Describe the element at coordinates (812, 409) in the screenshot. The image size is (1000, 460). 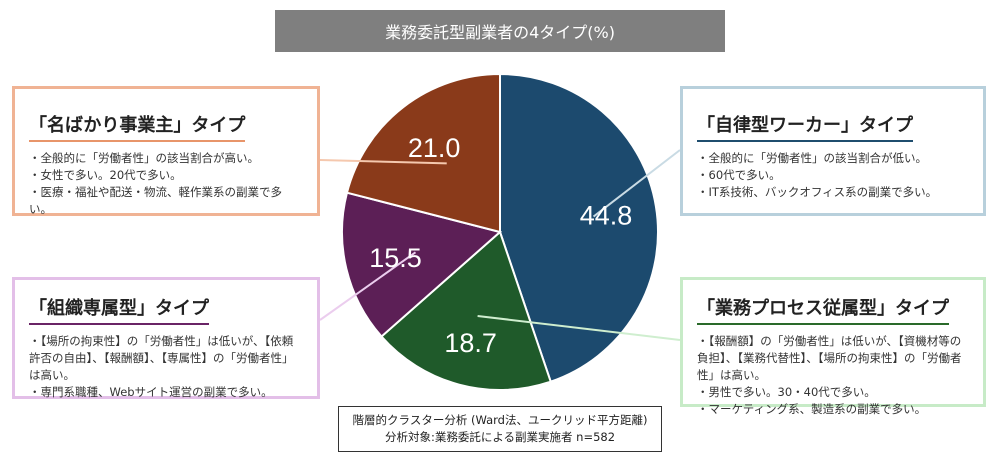
I see `bullet: ・マーケティング系、製造系の副業で多い。` at that location.